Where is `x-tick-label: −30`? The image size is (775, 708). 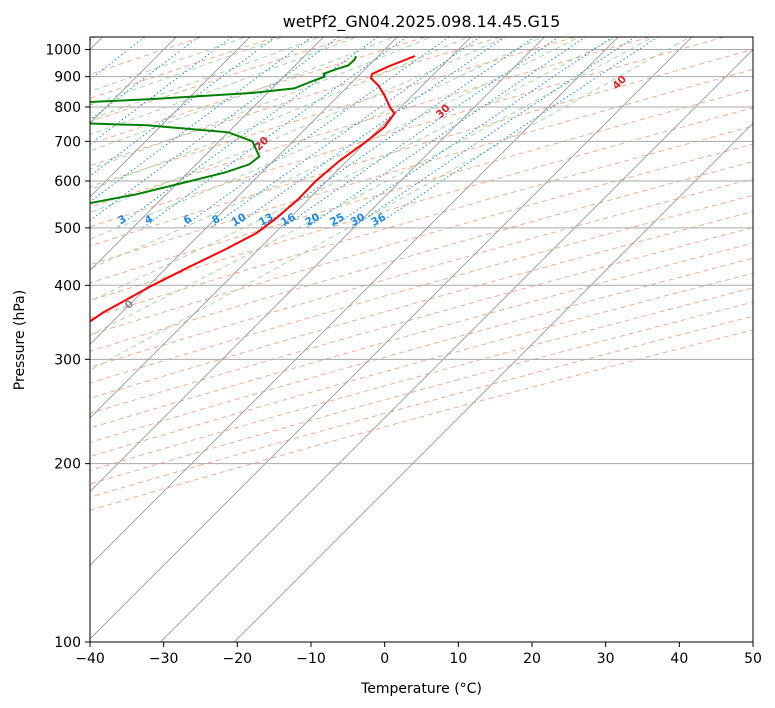
x-tick-label: −30 is located at coordinates (164, 659).